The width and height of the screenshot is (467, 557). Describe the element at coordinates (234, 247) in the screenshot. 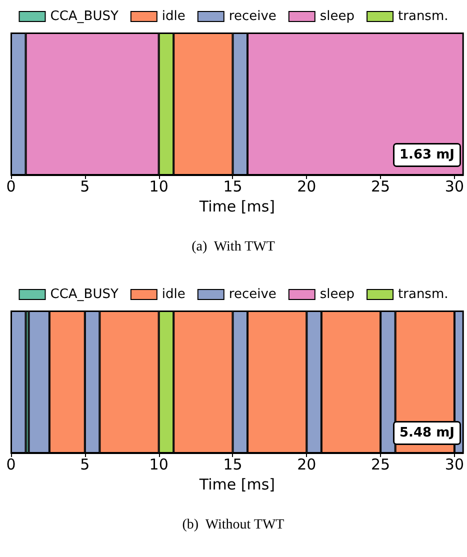

I see `text: (a) With TWT` at that location.